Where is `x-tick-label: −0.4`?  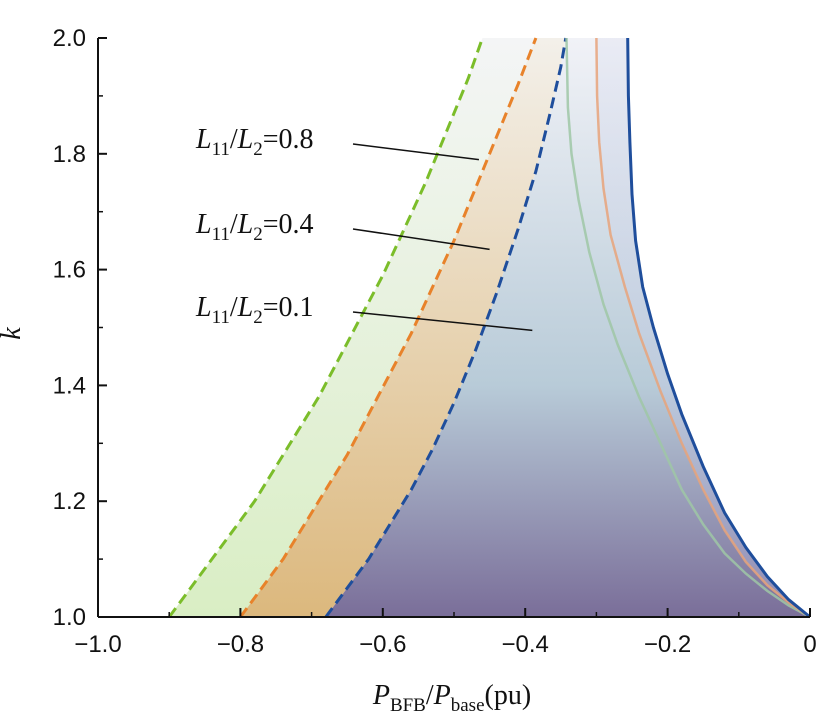 x-tick-label: −0.4 is located at coordinates (525, 644).